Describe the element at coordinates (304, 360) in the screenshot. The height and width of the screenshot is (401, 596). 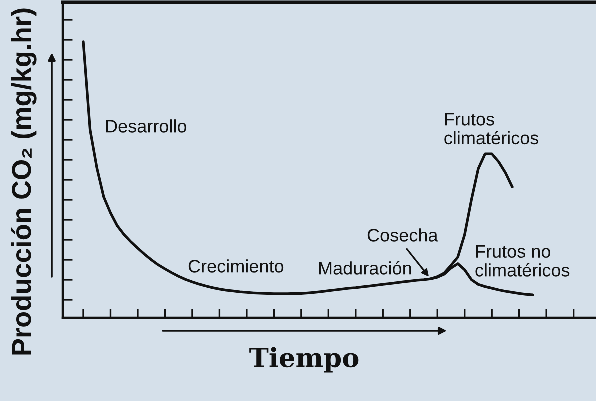
I see `x-axis-title: Tiempo` at that location.